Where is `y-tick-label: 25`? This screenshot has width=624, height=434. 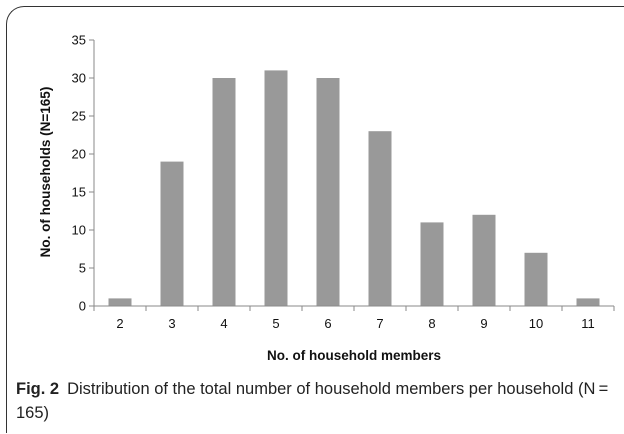 y-tick-label: 25 is located at coordinates (79, 116).